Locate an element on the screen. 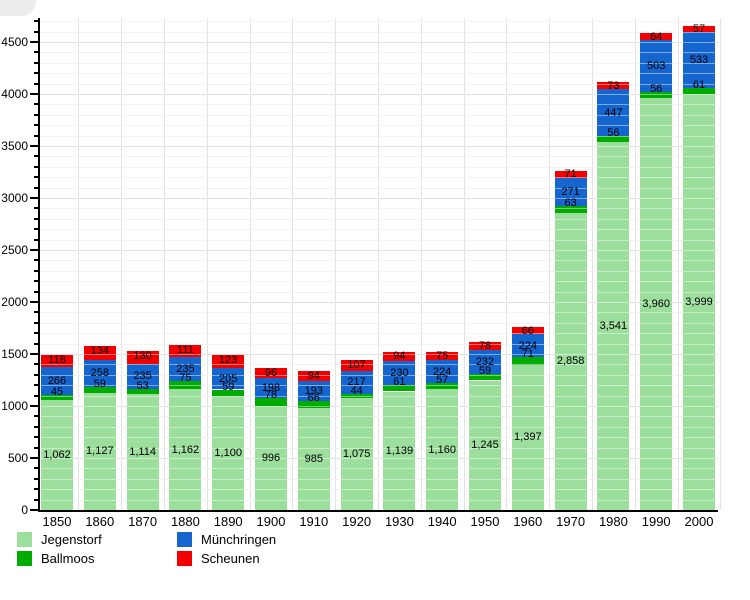 Image resolution: width=750 pixels, height=600 pixels. y-axis-tick-label: 3000 is located at coordinates (14, 198).